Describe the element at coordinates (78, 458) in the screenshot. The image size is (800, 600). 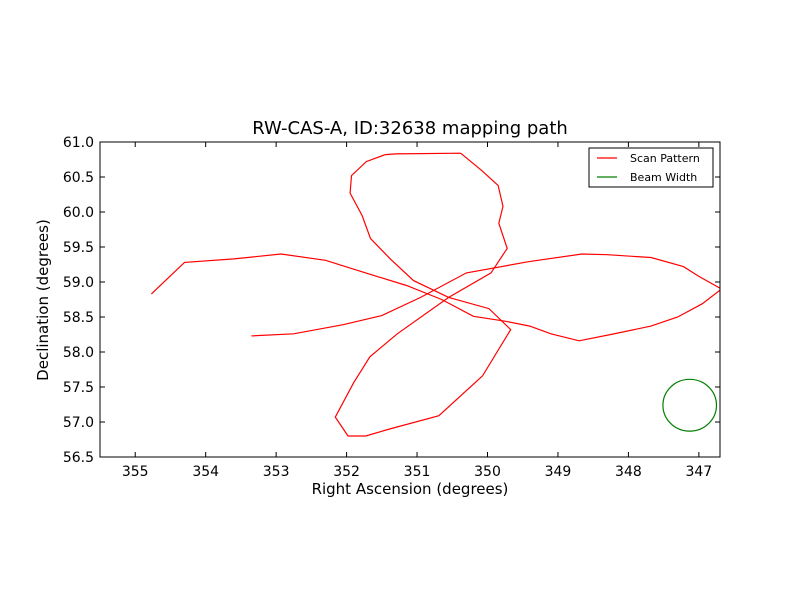
I see `y-tick-label: 56.5` at that location.